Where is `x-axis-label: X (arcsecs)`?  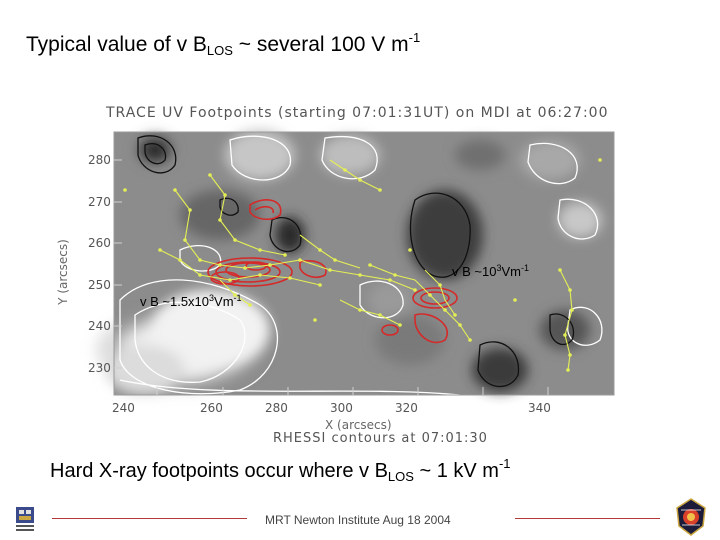
x-axis-label: X (arcsecs) is located at coordinates (358, 425).